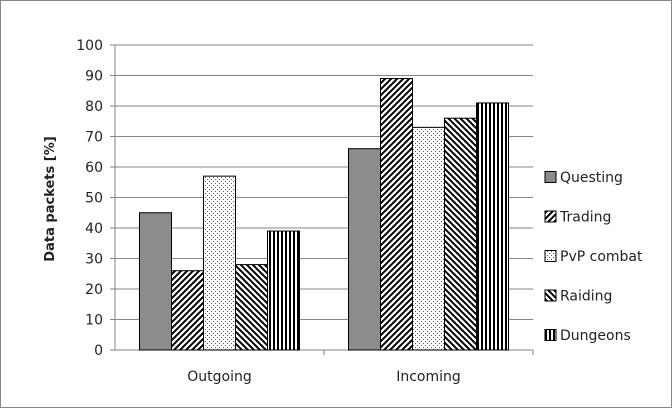 This screenshot has width=672, height=412. Describe the element at coordinates (94, 77) in the screenshot. I see `y-tick-label: 90` at that location.